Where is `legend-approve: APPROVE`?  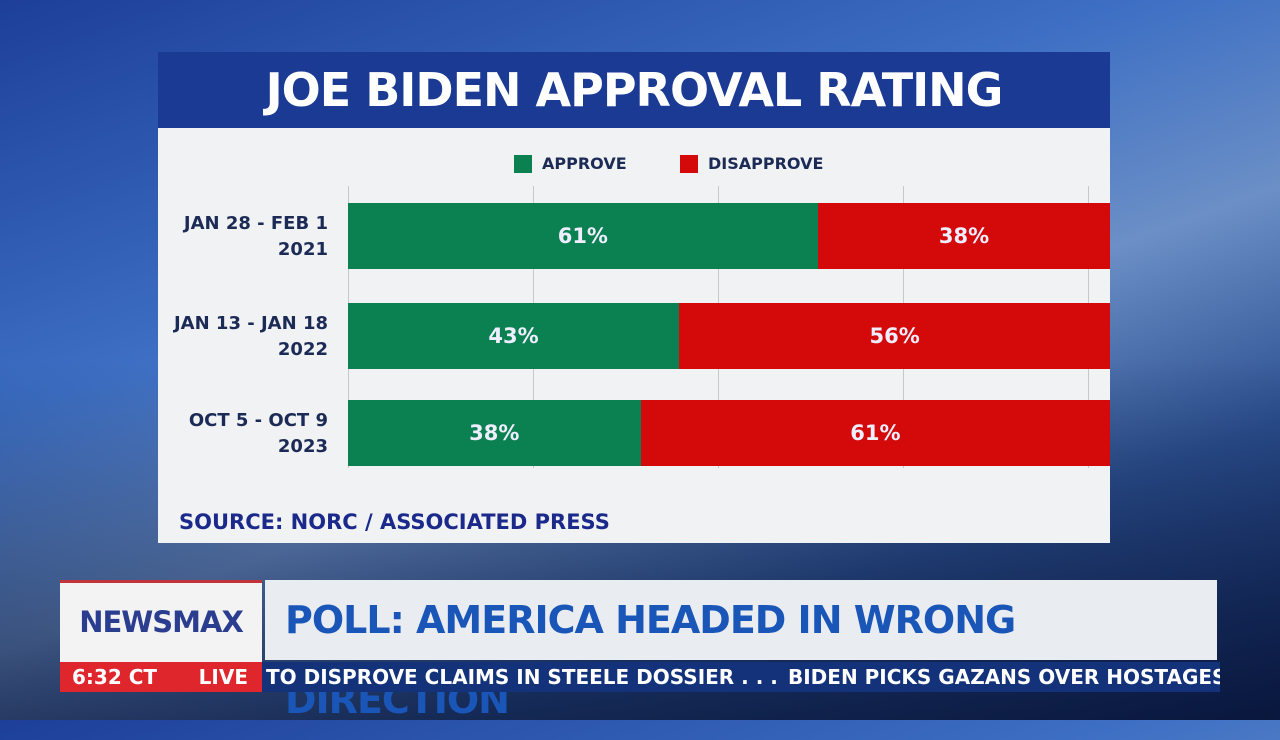 legend-approve: APPROVE is located at coordinates (570, 163).